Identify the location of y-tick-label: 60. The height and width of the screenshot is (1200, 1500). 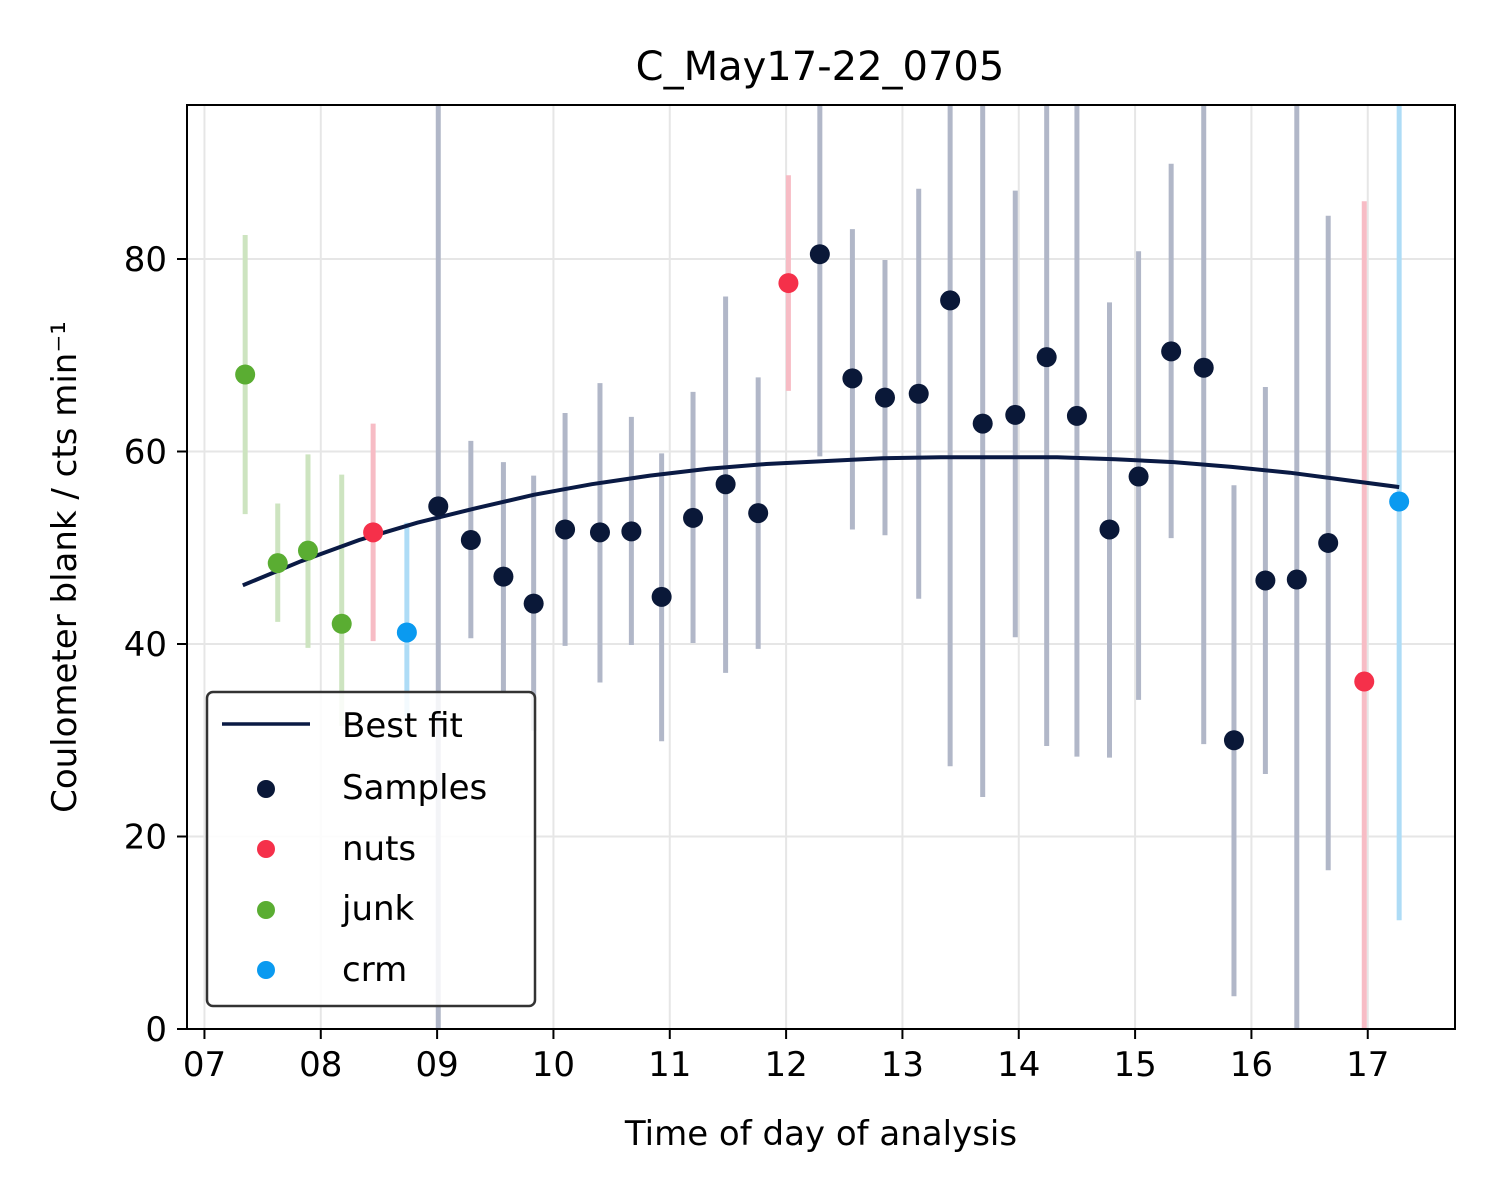
(145, 453).